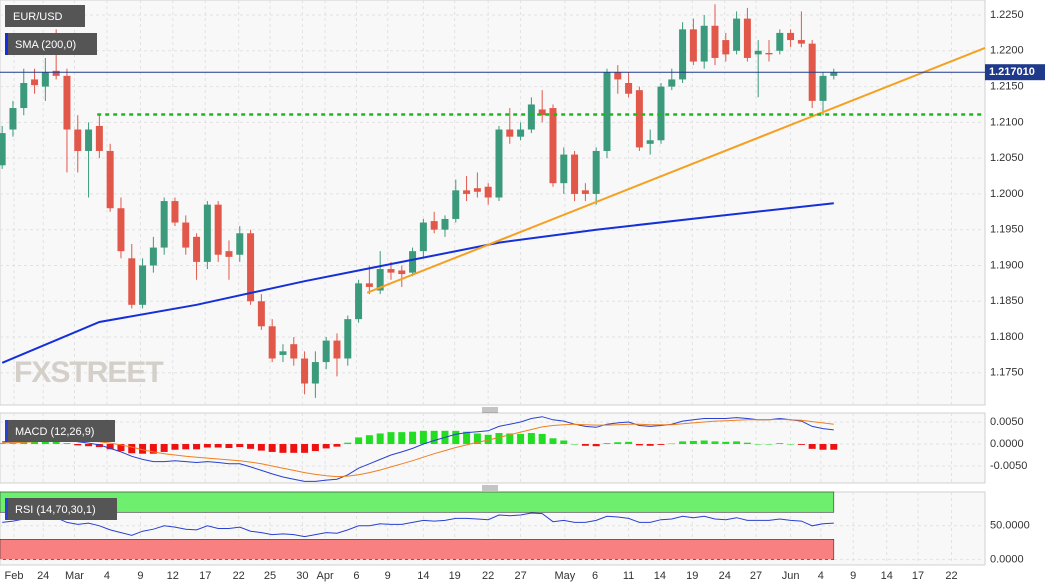 Image resolution: width=1060 pixels, height=587 pixels. I want to click on last-price-tag, so click(1015, 72).